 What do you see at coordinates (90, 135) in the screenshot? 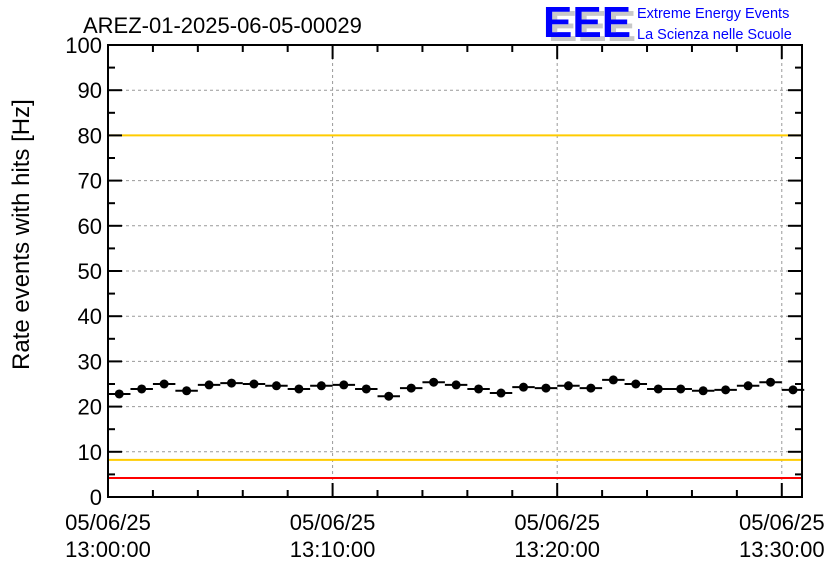
I see `y-tick-label: 80` at bounding box center [90, 135].